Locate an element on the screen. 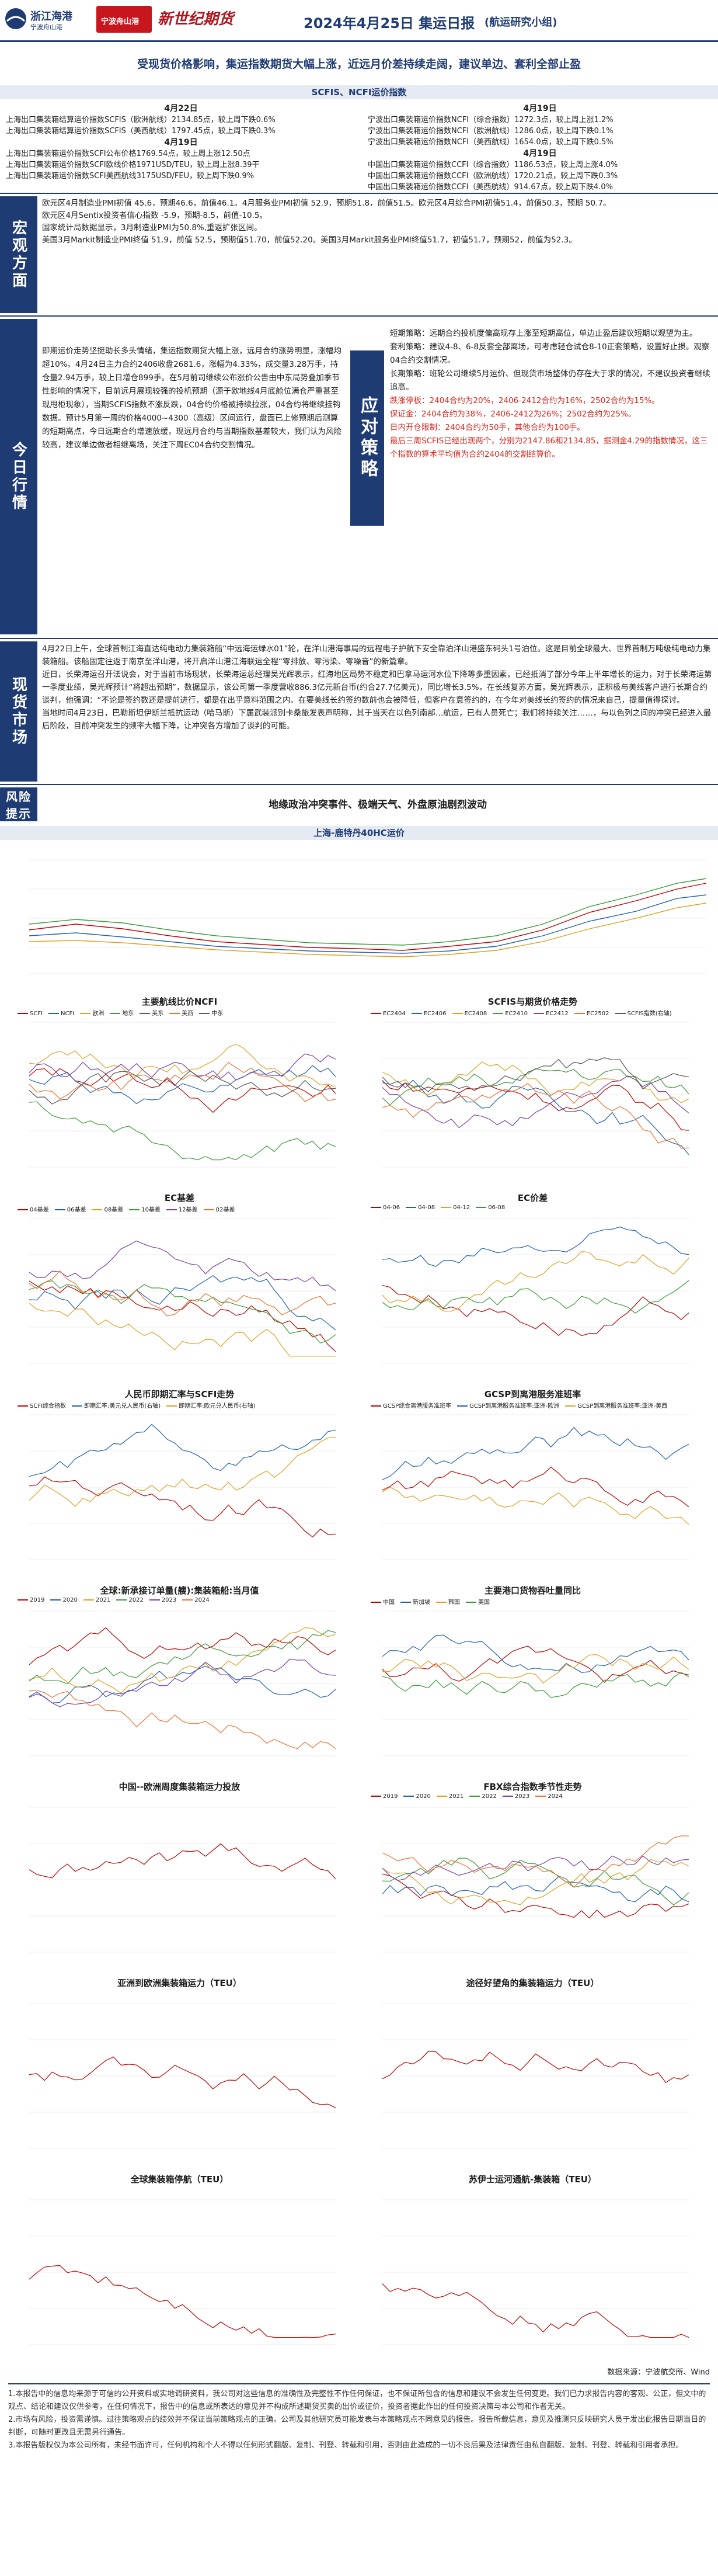  legend-entry: SCFI is located at coordinates (30, 1014).